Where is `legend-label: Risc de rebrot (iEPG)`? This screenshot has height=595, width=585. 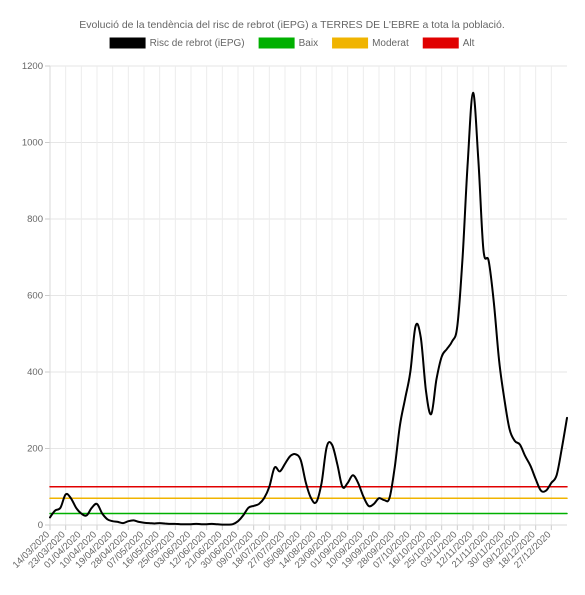 legend-label: Risc de rebrot (iEPG) is located at coordinates (197, 43).